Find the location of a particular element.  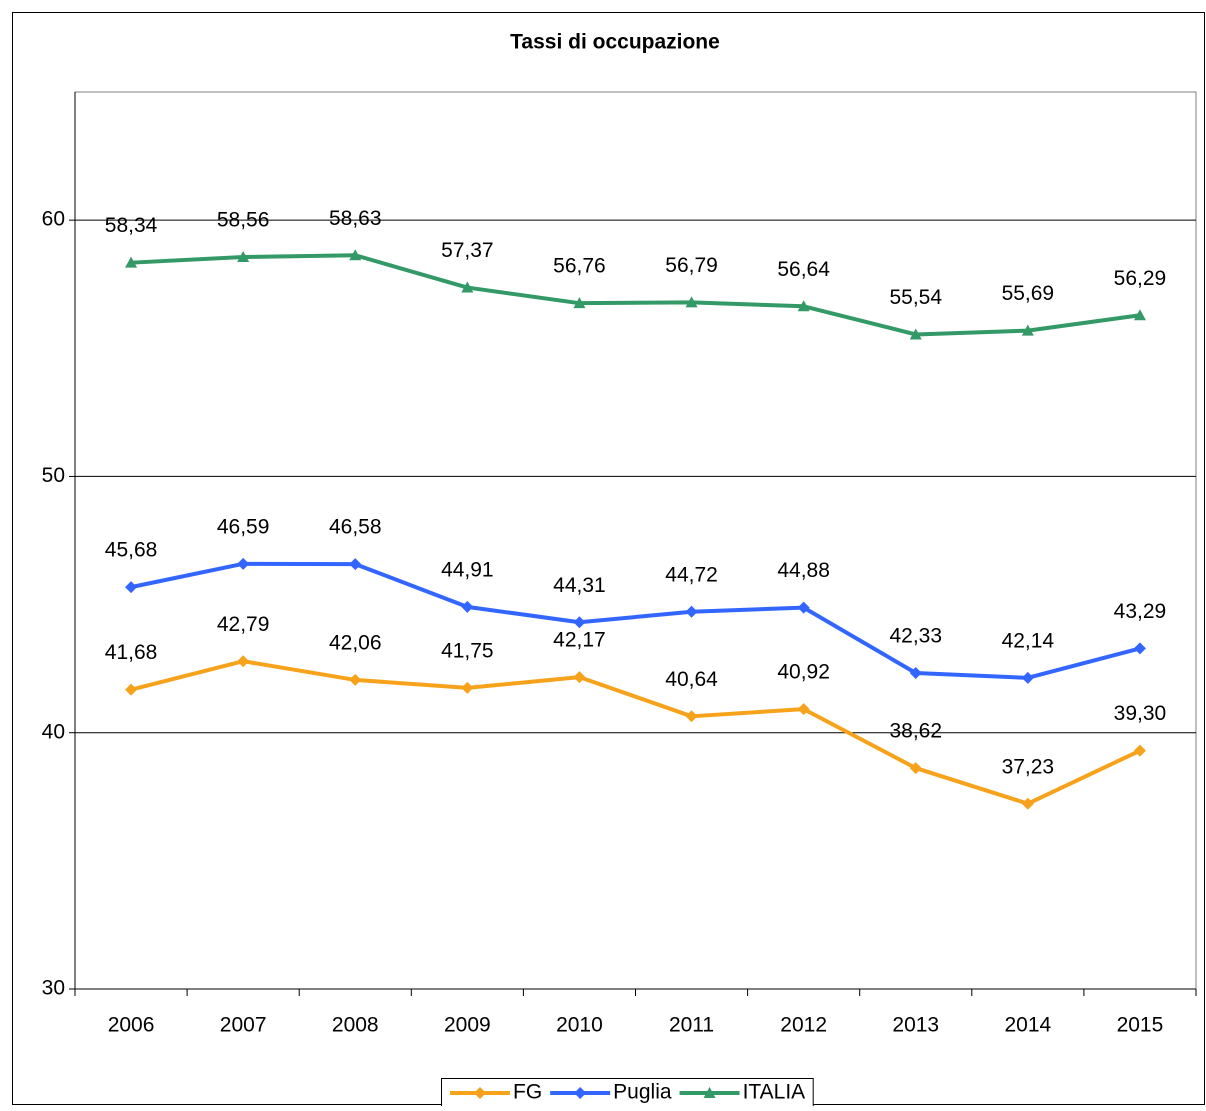

data-label: 46,58 is located at coordinates (355, 527).